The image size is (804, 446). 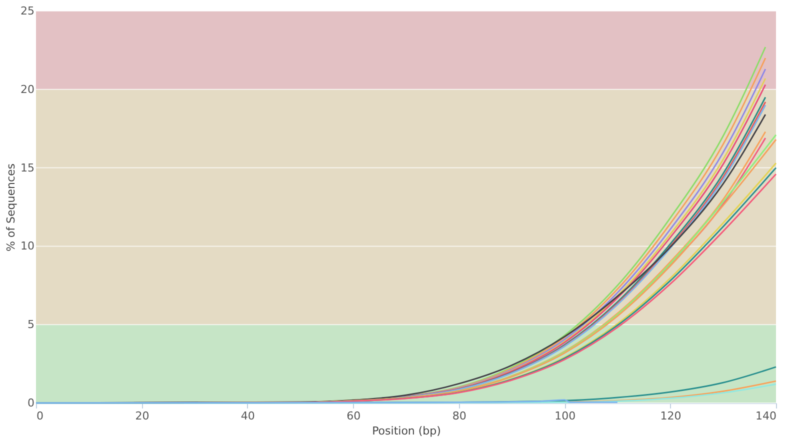 What do you see at coordinates (11, 207) in the screenshot?
I see `y-axis-title: % of Sequences` at bounding box center [11, 207].